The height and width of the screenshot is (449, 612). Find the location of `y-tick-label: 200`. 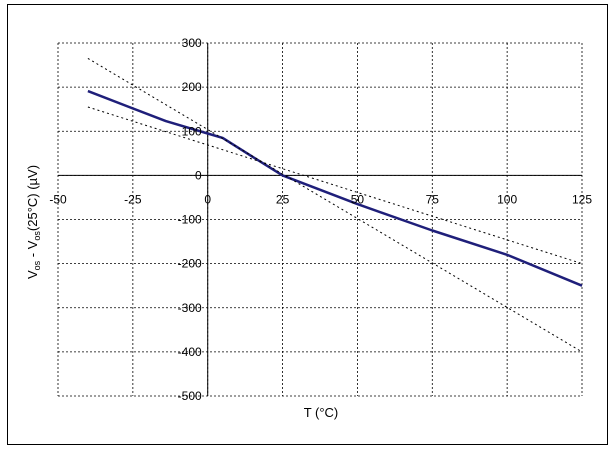

y-tick-label: 200 is located at coordinates (192, 87).